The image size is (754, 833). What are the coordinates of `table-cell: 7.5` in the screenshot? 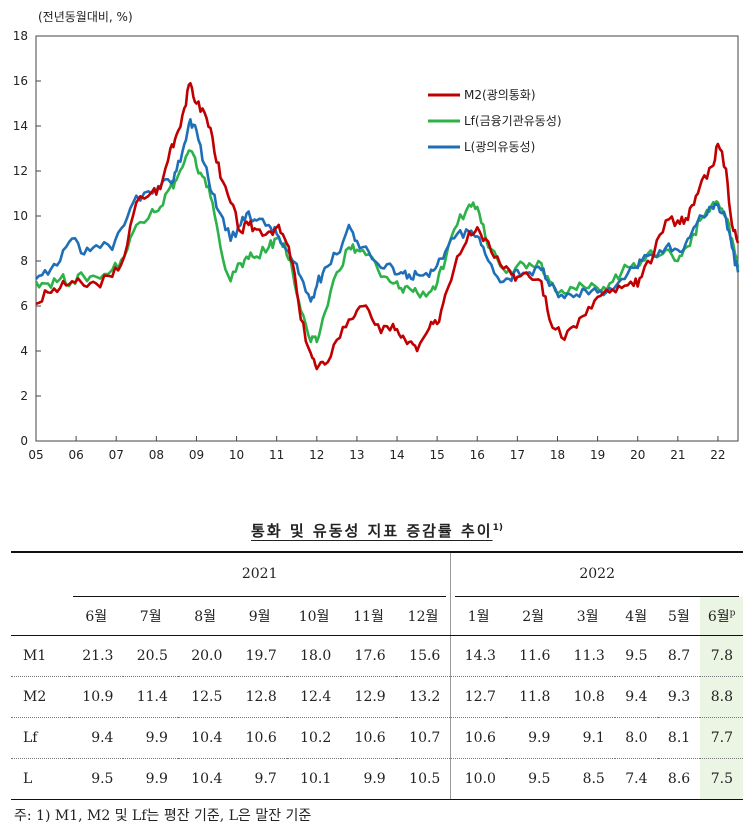 It's located at (721, 779).